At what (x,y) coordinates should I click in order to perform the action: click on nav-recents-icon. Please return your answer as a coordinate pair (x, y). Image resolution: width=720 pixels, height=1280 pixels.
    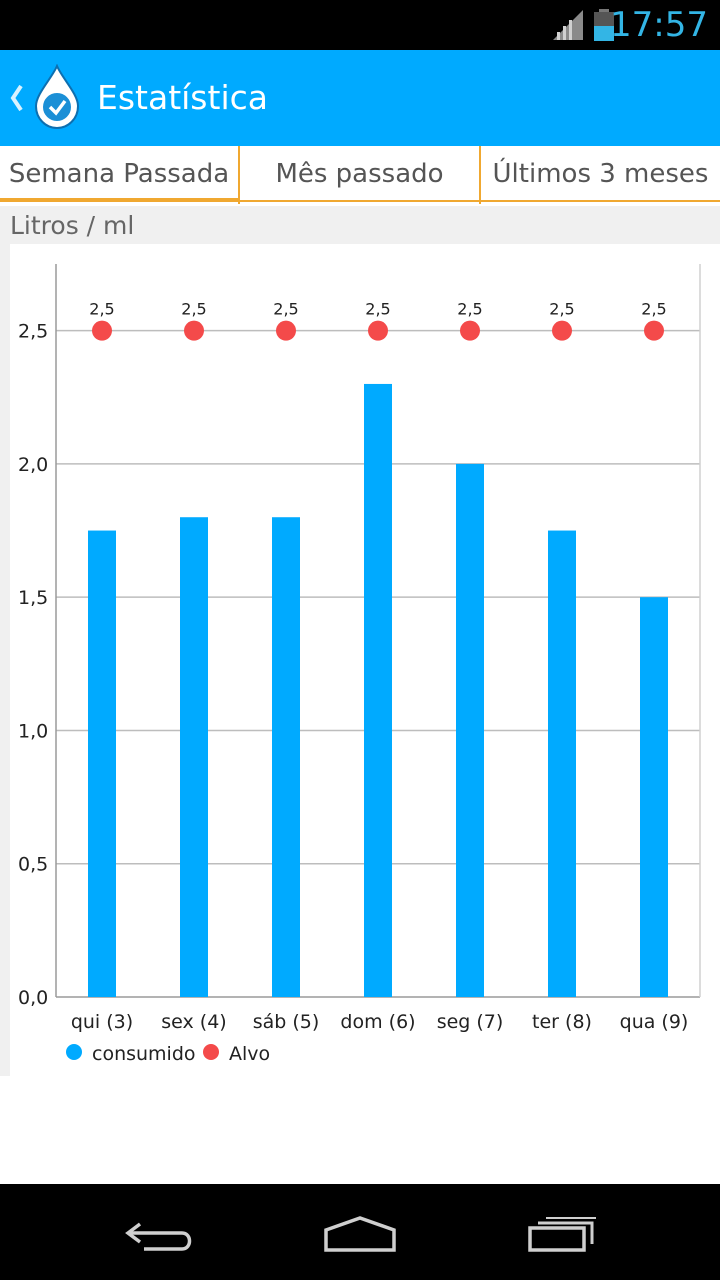
    Looking at the image, I should click on (562, 1234).